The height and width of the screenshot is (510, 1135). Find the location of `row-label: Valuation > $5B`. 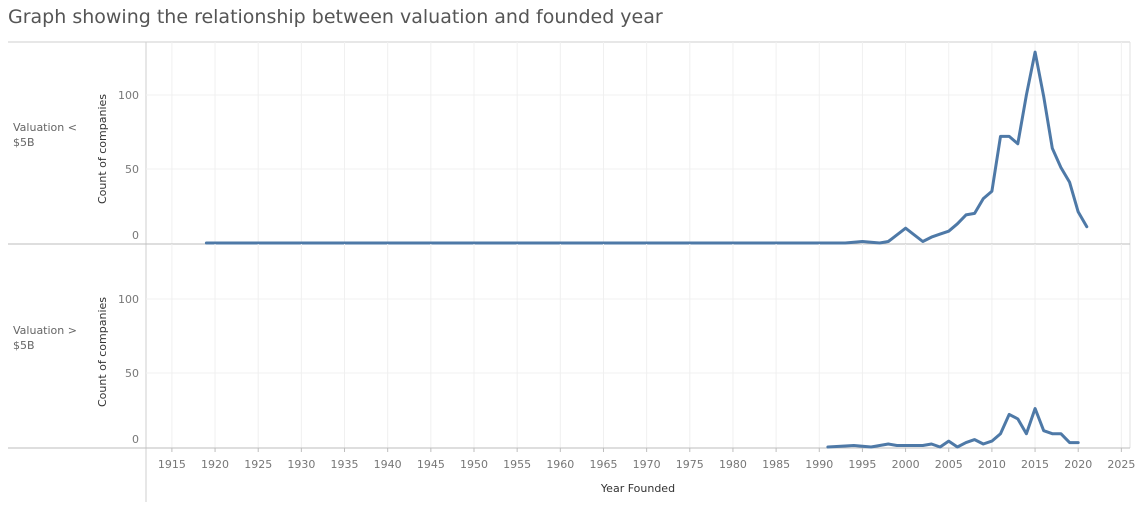

row-label: Valuation > $5B is located at coordinates (45, 338).